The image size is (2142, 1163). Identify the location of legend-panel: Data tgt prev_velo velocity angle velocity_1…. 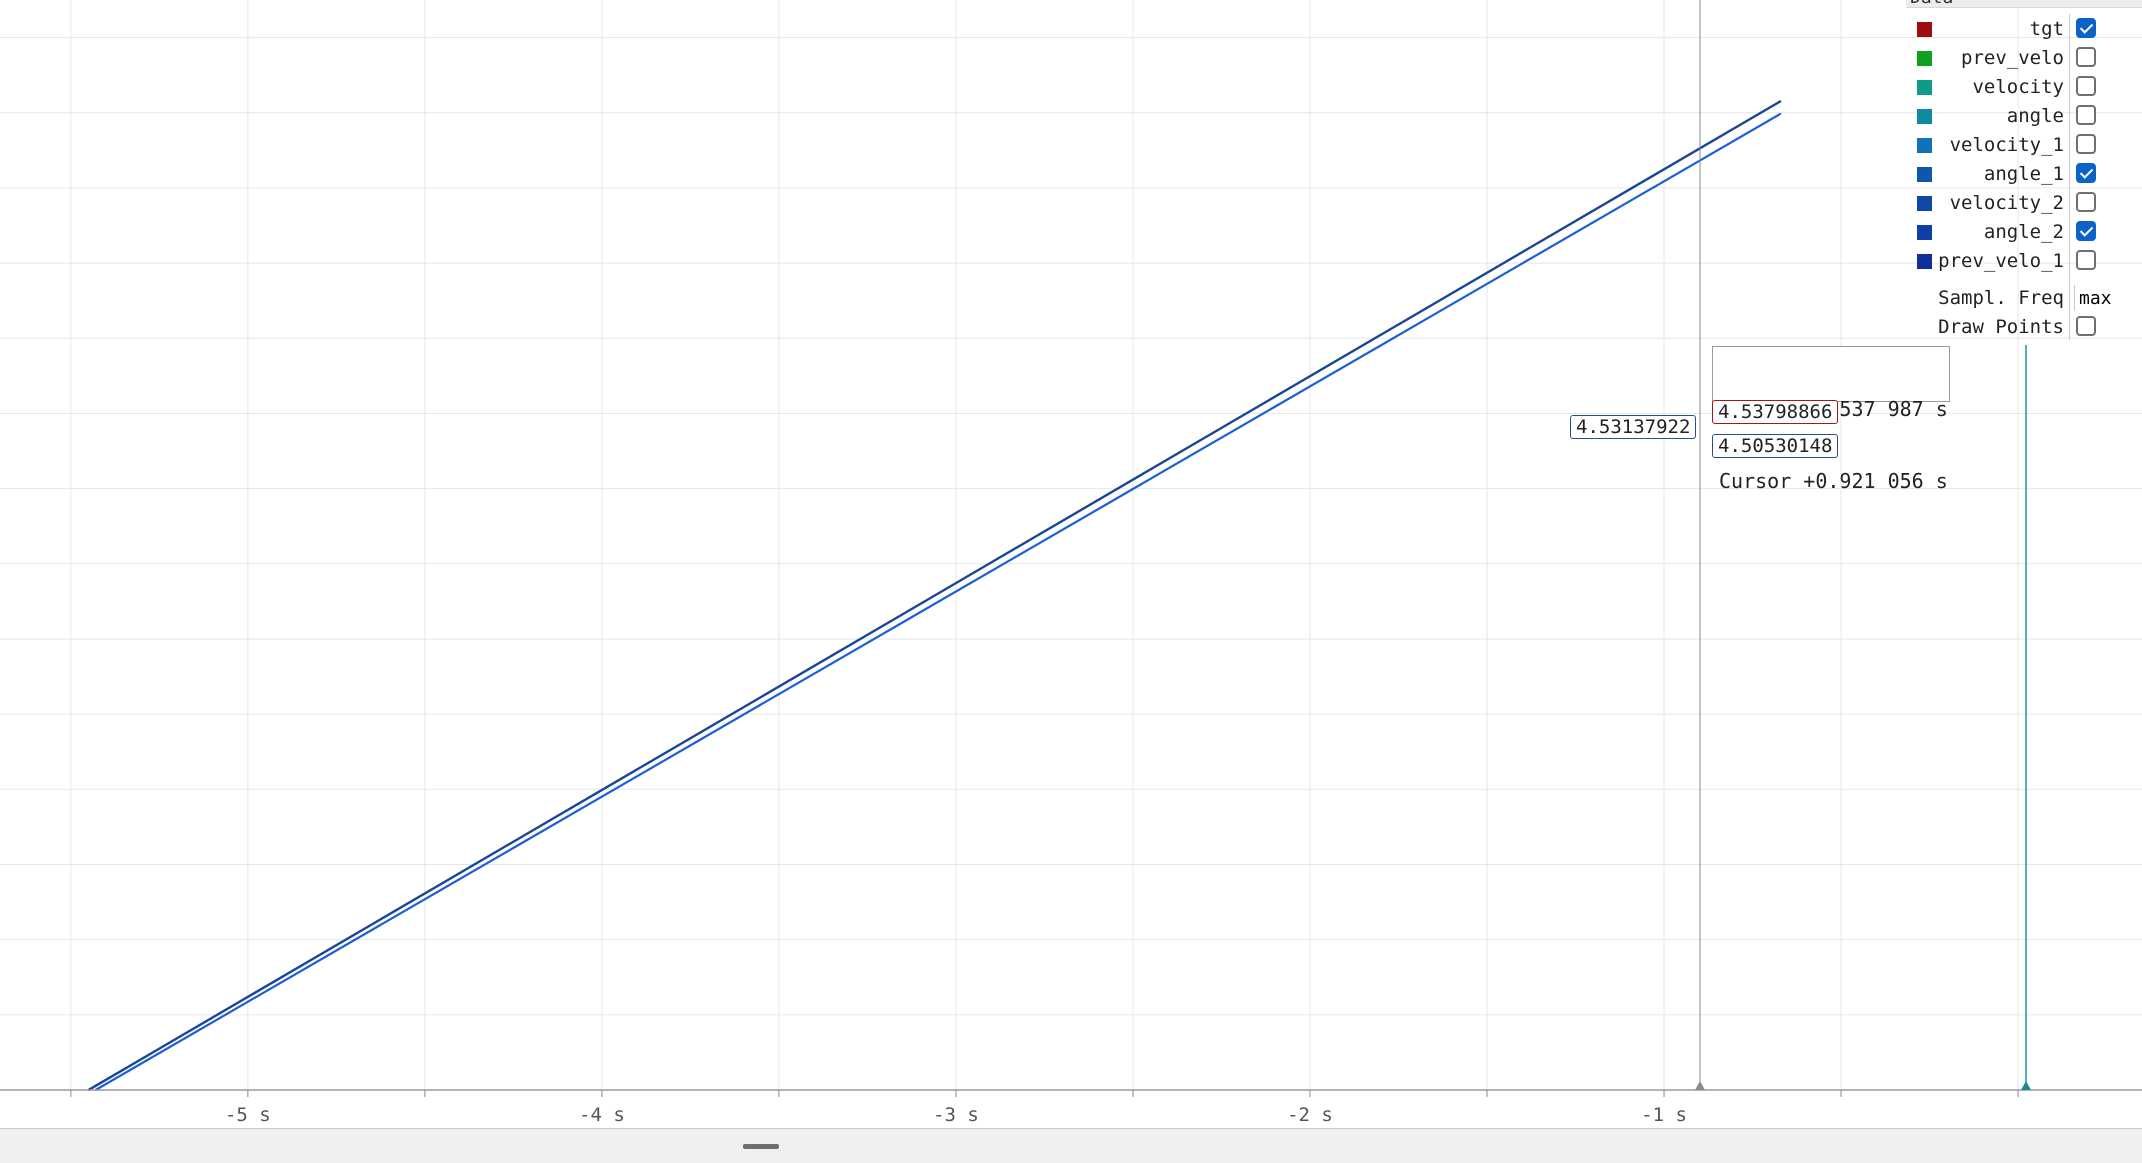
(2024, 172).